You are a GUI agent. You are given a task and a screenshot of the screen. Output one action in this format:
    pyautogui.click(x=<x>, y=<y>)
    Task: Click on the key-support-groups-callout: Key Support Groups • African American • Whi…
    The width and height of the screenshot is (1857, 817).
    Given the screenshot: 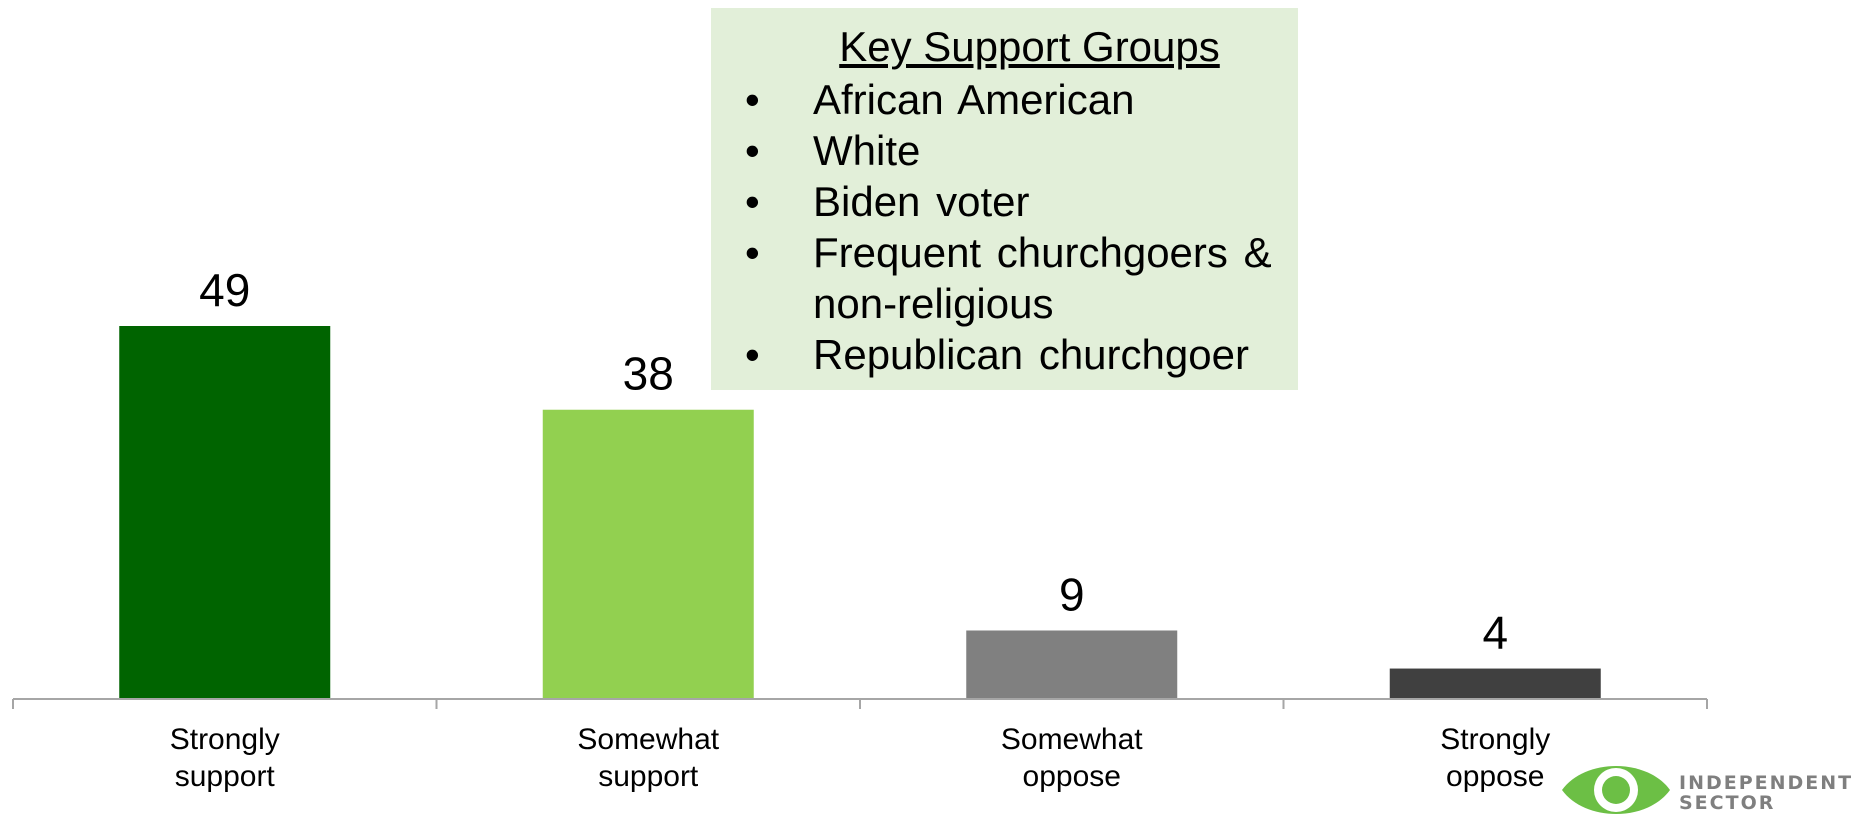 What is the action you would take?
    pyautogui.click(x=1004, y=199)
    